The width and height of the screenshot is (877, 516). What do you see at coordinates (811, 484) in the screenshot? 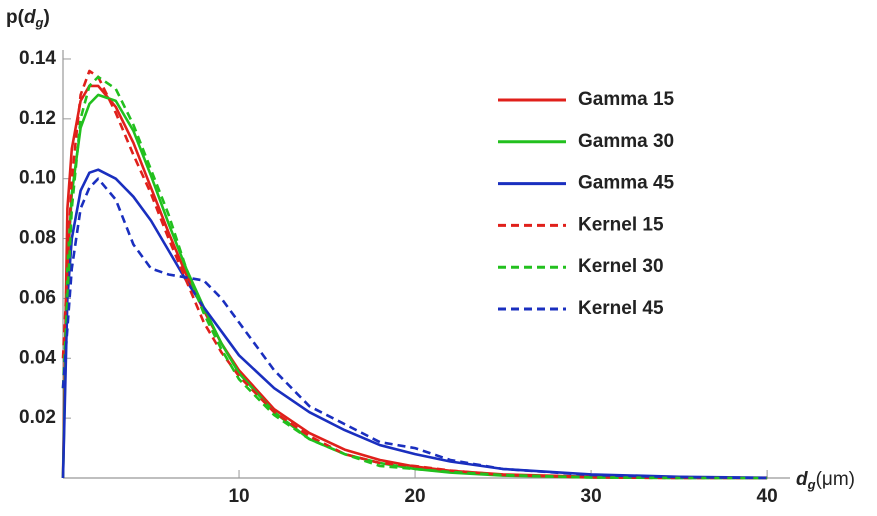
I see `x-label-part: g` at bounding box center [811, 484].